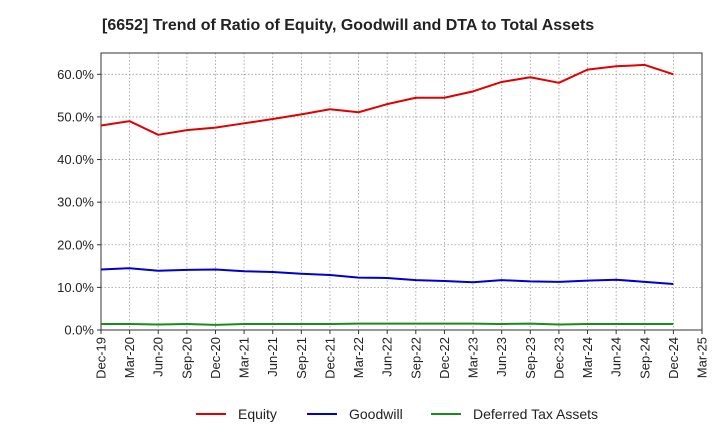 This screenshot has height=440, width=720. Describe the element at coordinates (387, 324) in the screenshot. I see `series-line-deferred-tax-assets` at that location.